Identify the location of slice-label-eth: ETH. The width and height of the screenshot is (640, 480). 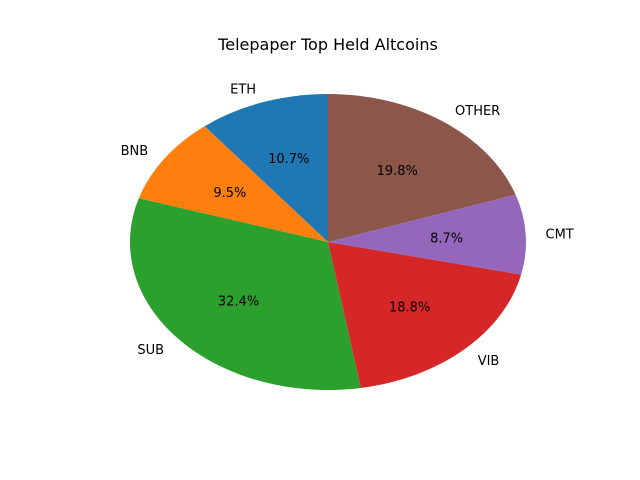
(243, 89).